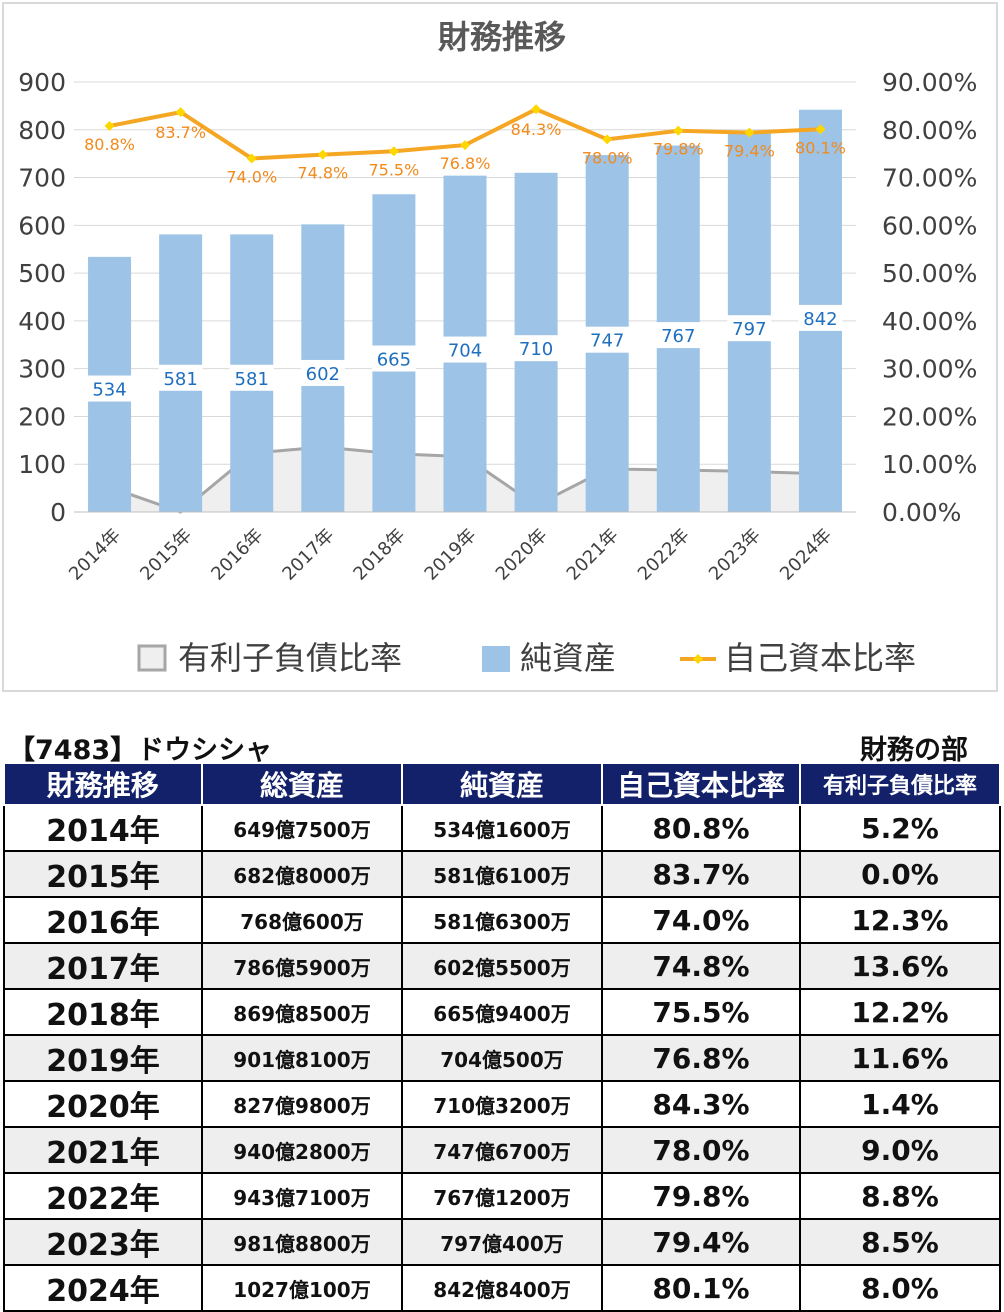 This screenshot has width=1004, height=1312. I want to click on y-tick-label: 600, so click(42, 225).